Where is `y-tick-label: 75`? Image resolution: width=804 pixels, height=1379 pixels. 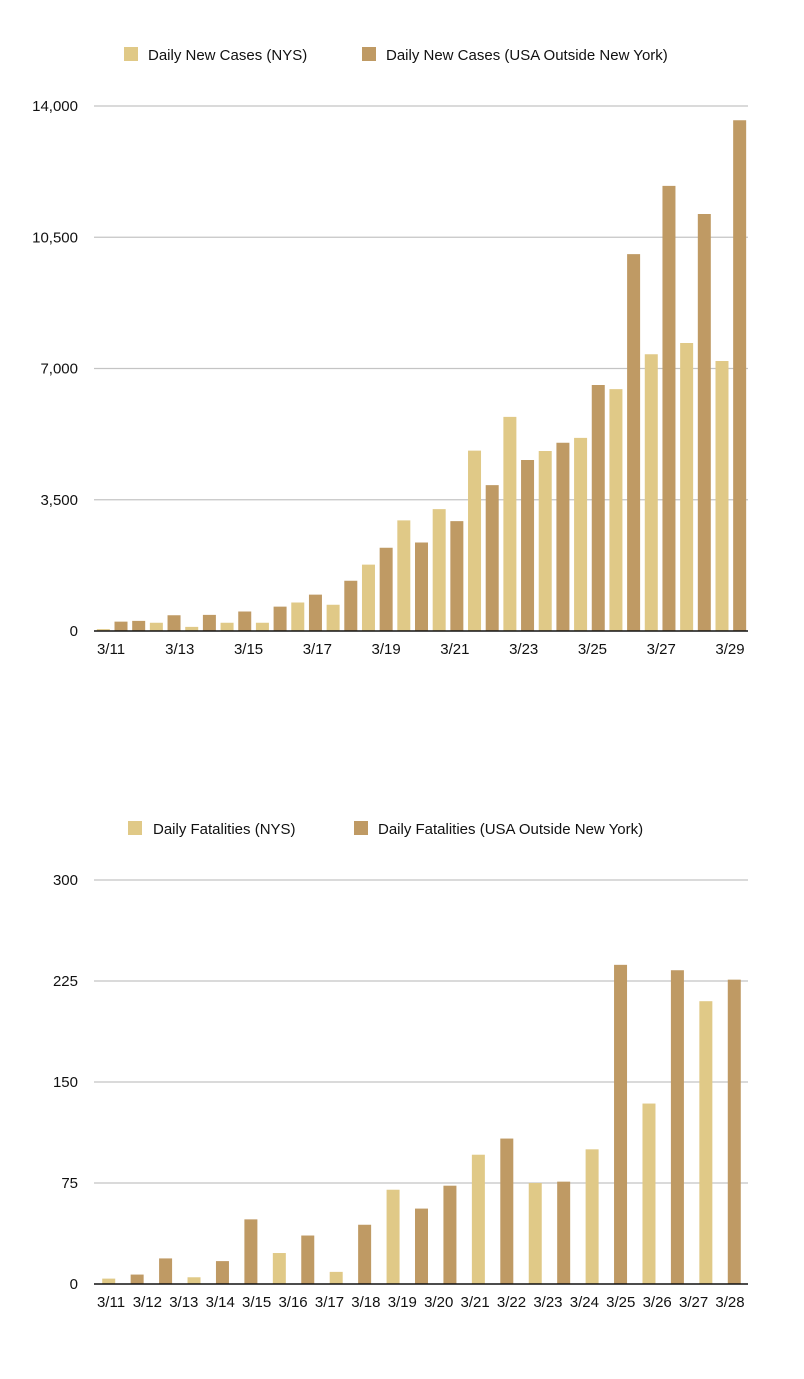 y-tick-label: 75 is located at coordinates (69, 1183).